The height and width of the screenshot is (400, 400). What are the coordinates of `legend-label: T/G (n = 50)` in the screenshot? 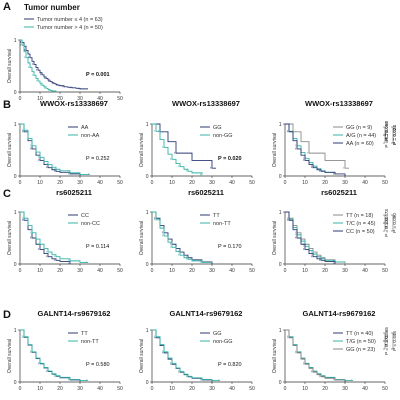 It's located at (361, 342).